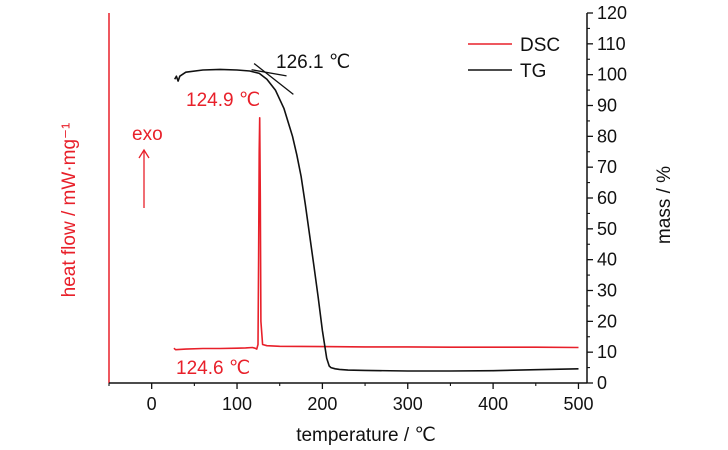 The height and width of the screenshot is (450, 728). What do you see at coordinates (313, 62) in the screenshot?
I see `tg-onset-label: 126.1 ℃` at bounding box center [313, 62].